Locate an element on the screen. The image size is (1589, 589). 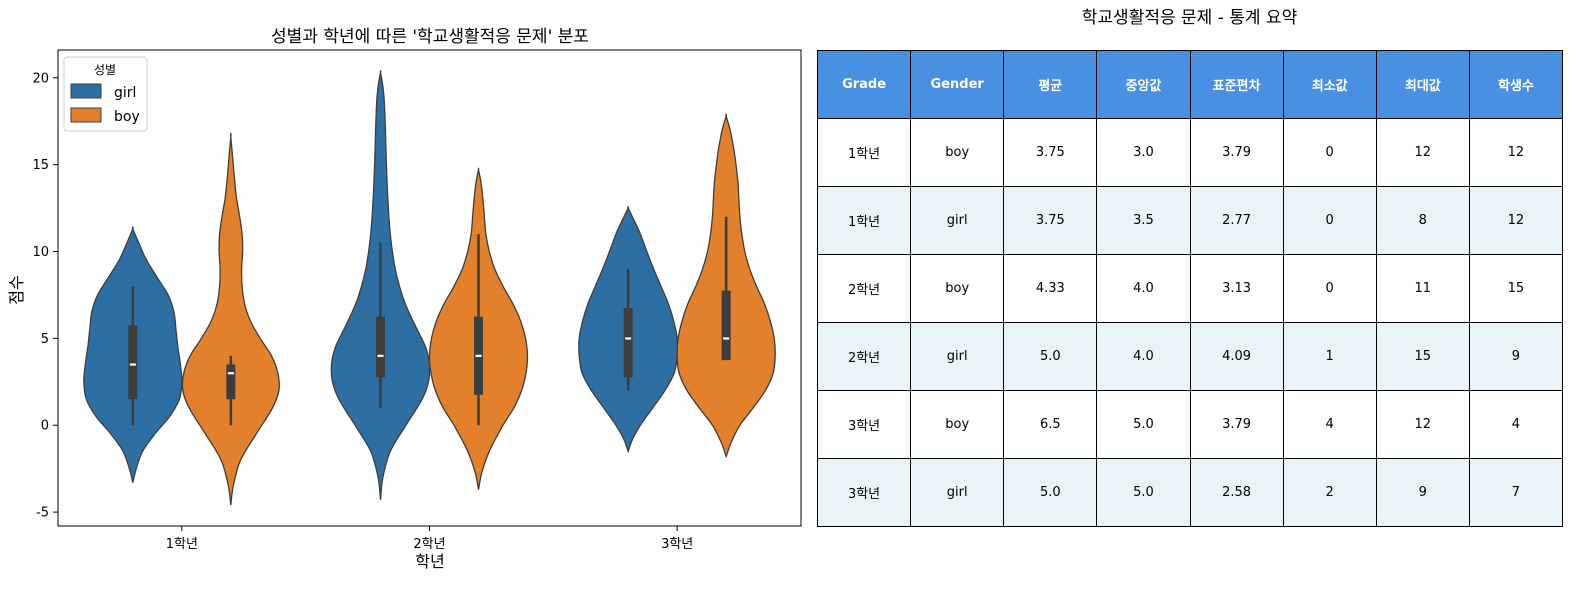
y-axis-ticks: -5 0 5 10 15 20 is located at coordinates (45, 296).